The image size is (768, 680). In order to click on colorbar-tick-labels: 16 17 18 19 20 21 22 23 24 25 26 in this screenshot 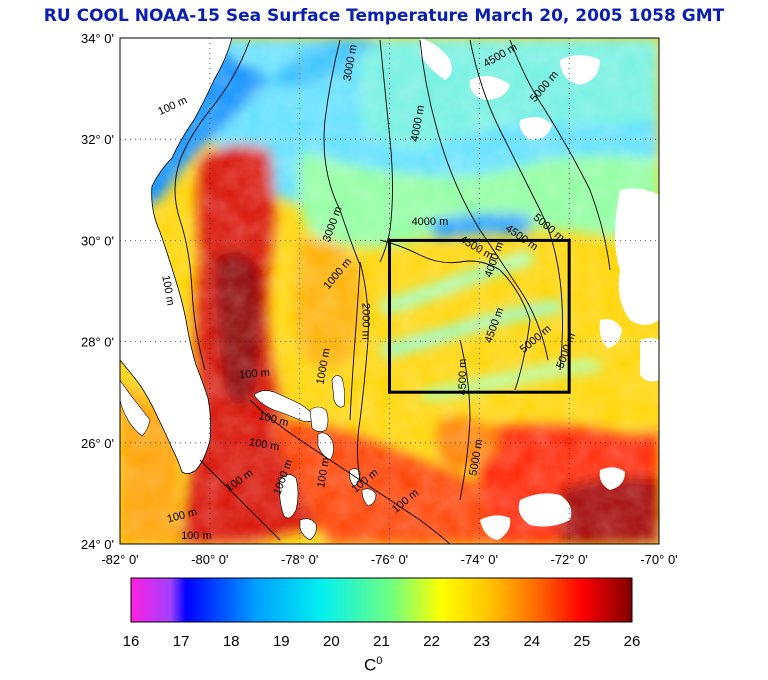, I will do `click(382, 641)`.